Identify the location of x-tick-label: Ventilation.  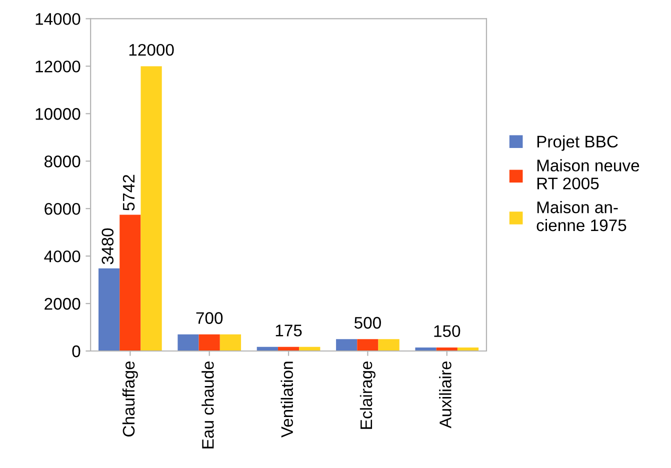
(287, 400).